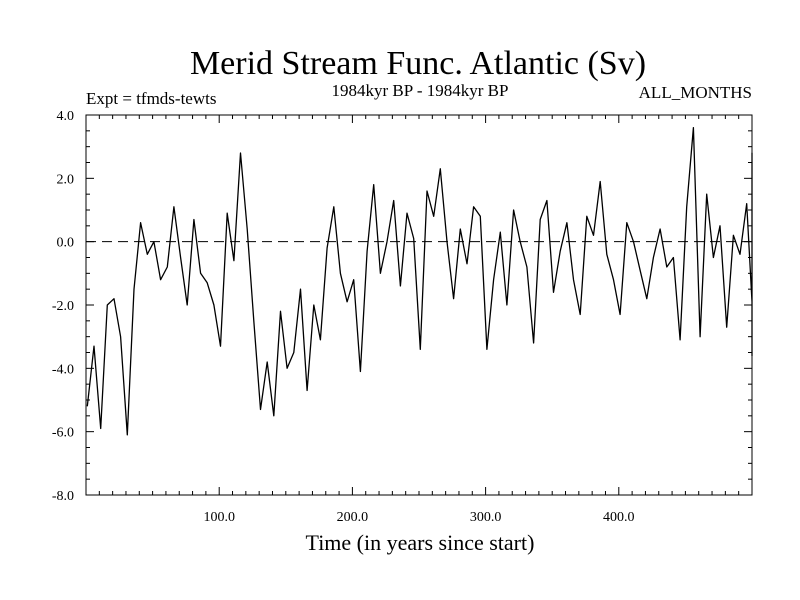 Image resolution: width=800 pixels, height=600 pixels. I want to click on period-label: 1984kyr BP - 1984kyr BP, so click(420, 90).